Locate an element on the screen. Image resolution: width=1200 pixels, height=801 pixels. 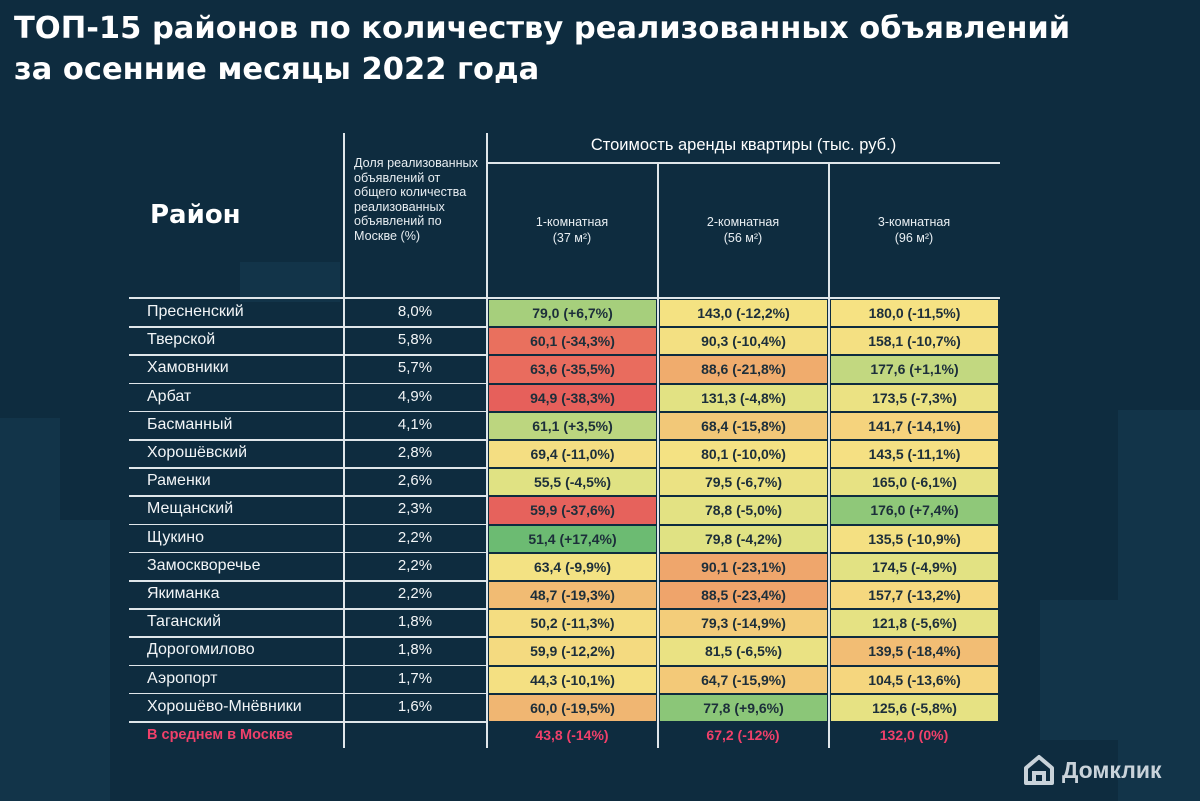
row-share: 5,7% is located at coordinates (415, 368).